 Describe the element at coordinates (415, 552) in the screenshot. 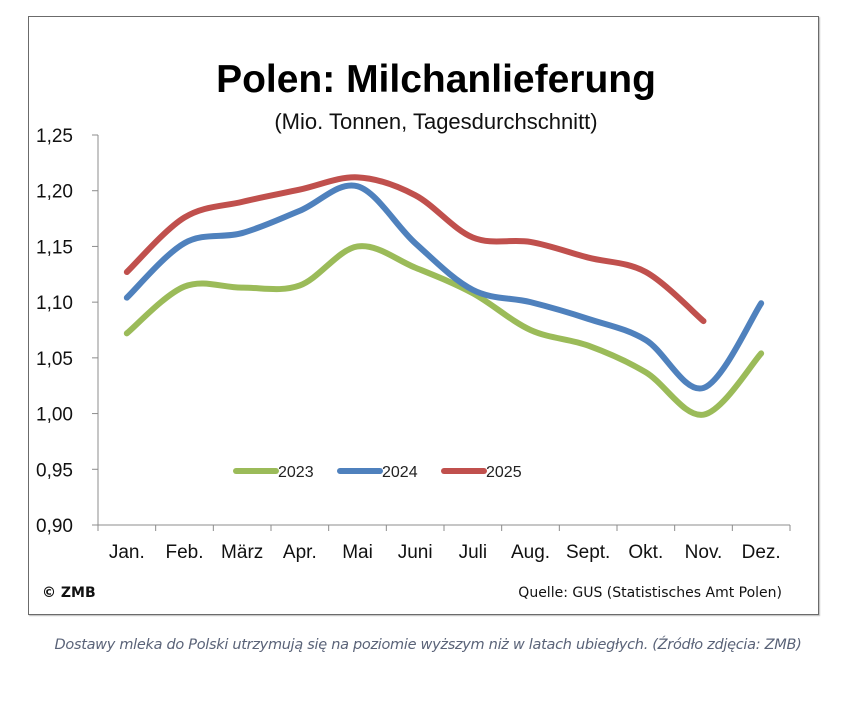

I see `x-tick-label: Juni` at that location.